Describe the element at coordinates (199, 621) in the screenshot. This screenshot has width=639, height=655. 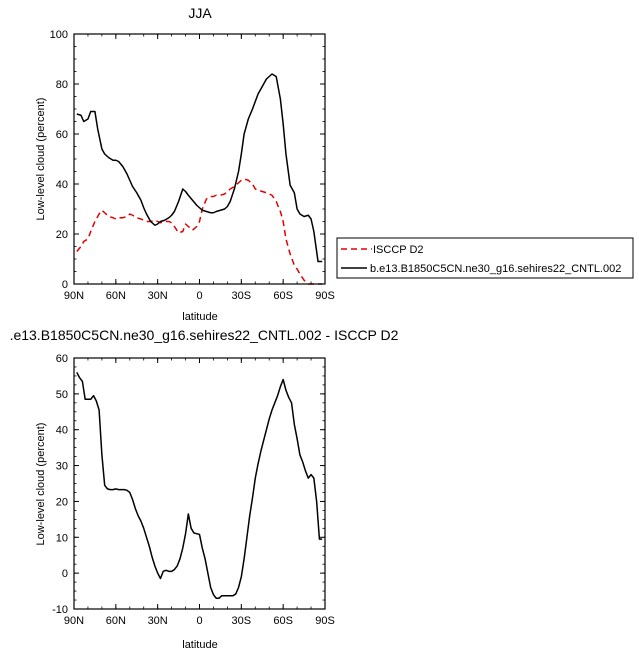
I see `bottom-chart-xtick-label: 0` at that location.